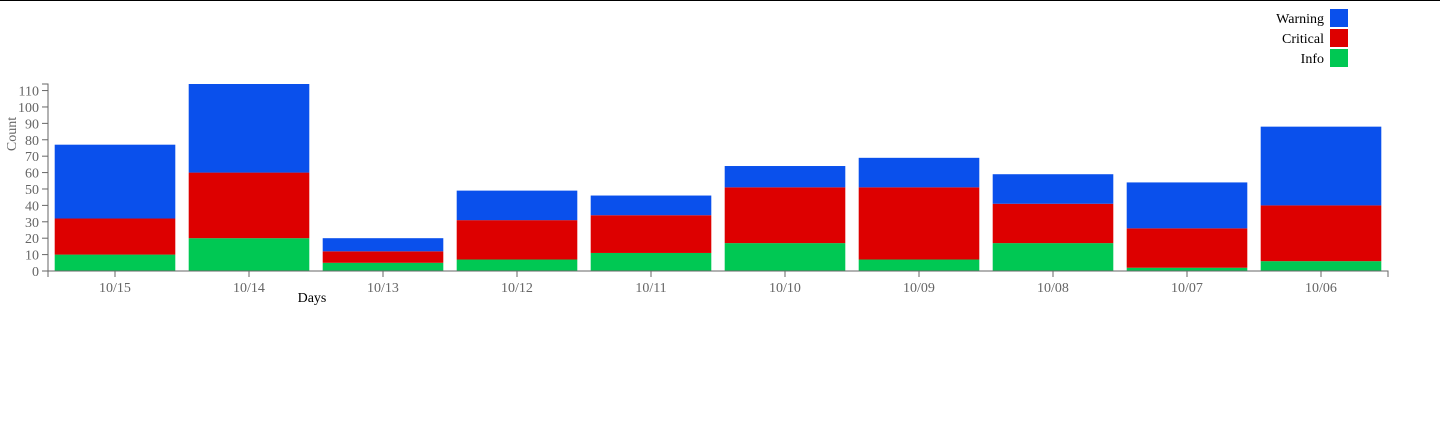  Describe the element at coordinates (29, 92) in the screenshot. I see `y-tick-label: 110` at that location.